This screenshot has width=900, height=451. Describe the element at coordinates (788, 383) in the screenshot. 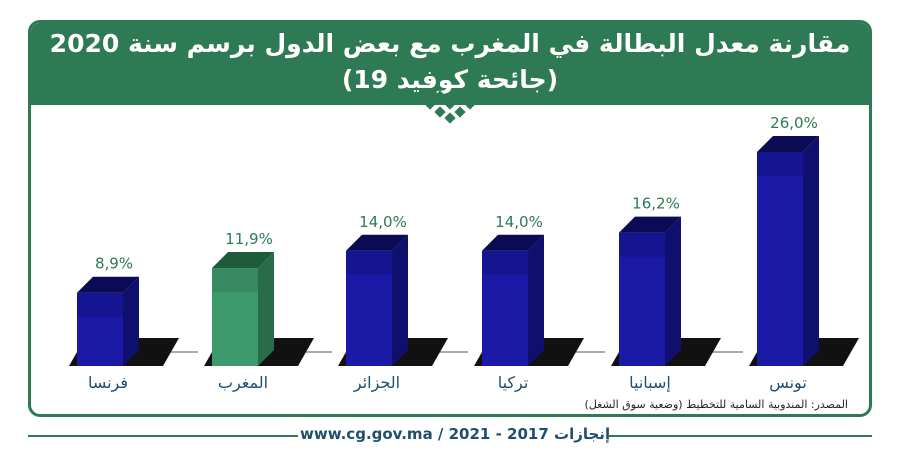

I see `category-label: تونس` at that location.